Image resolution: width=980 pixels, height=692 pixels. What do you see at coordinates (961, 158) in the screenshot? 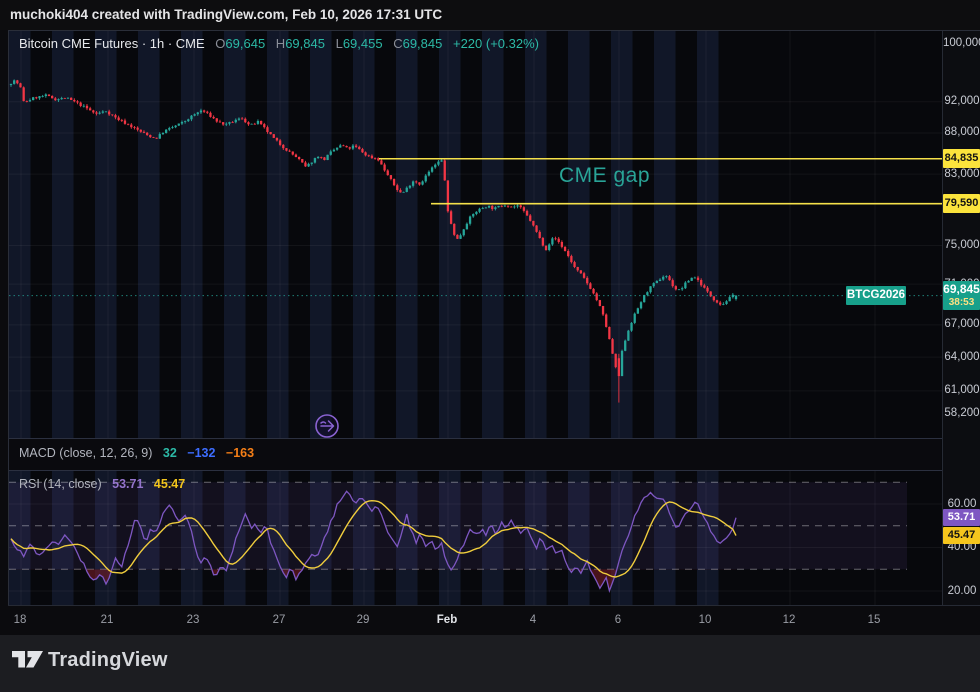
I see `gap-top-price-badge: 84,835` at bounding box center [961, 158].